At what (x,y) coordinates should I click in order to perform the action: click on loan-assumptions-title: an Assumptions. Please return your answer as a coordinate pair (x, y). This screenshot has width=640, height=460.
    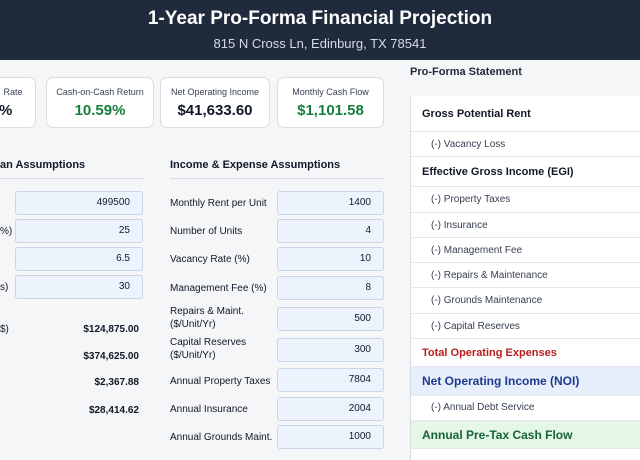
    Looking at the image, I should click on (43, 165).